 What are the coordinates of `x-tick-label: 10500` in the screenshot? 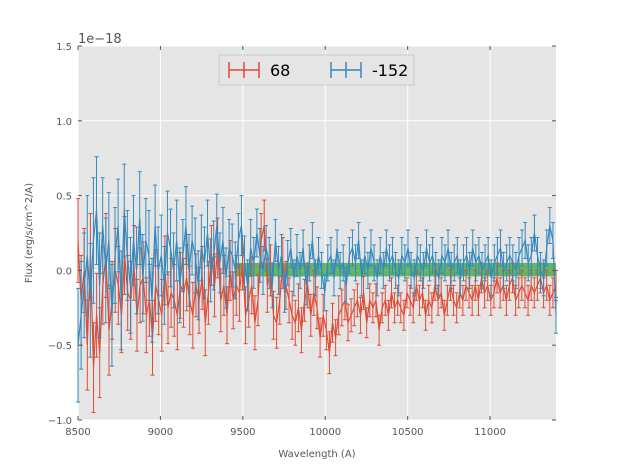 It's located at (408, 432).